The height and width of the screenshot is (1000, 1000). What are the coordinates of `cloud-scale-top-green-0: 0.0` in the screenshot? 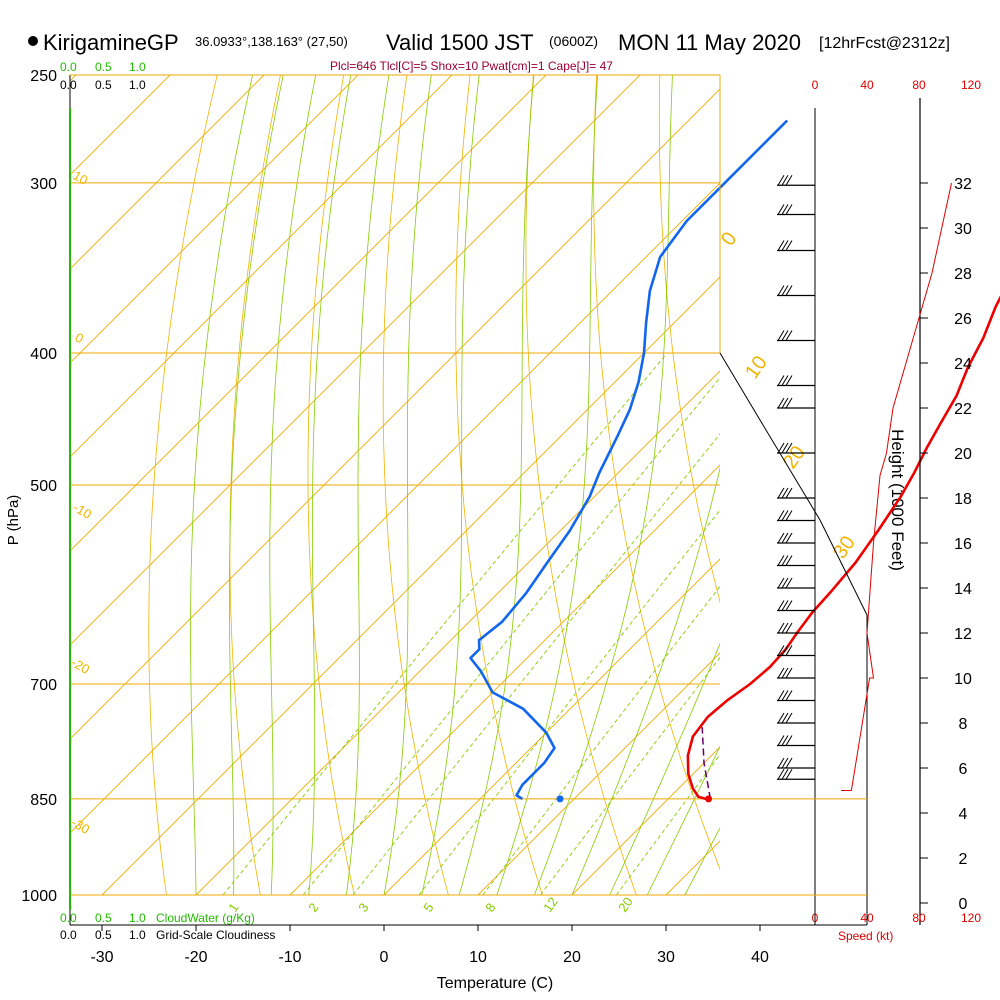 It's located at (68, 67).